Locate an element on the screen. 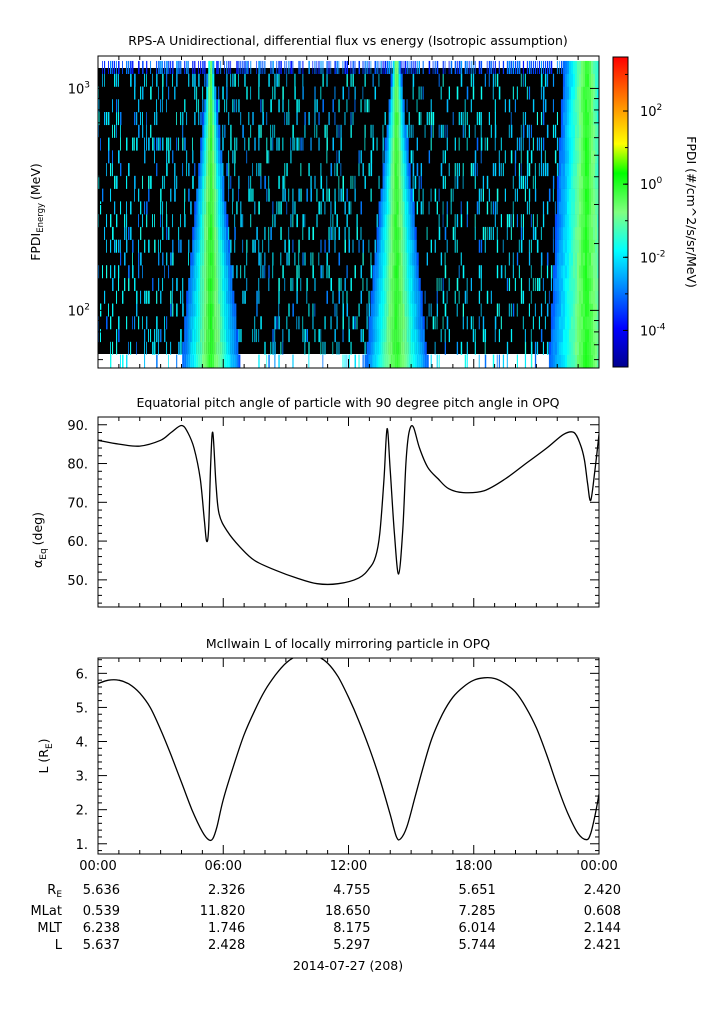 Image resolution: width=725 pixels, height=1019 pixels. ephemeris-value: 7.285 is located at coordinates (477, 911).